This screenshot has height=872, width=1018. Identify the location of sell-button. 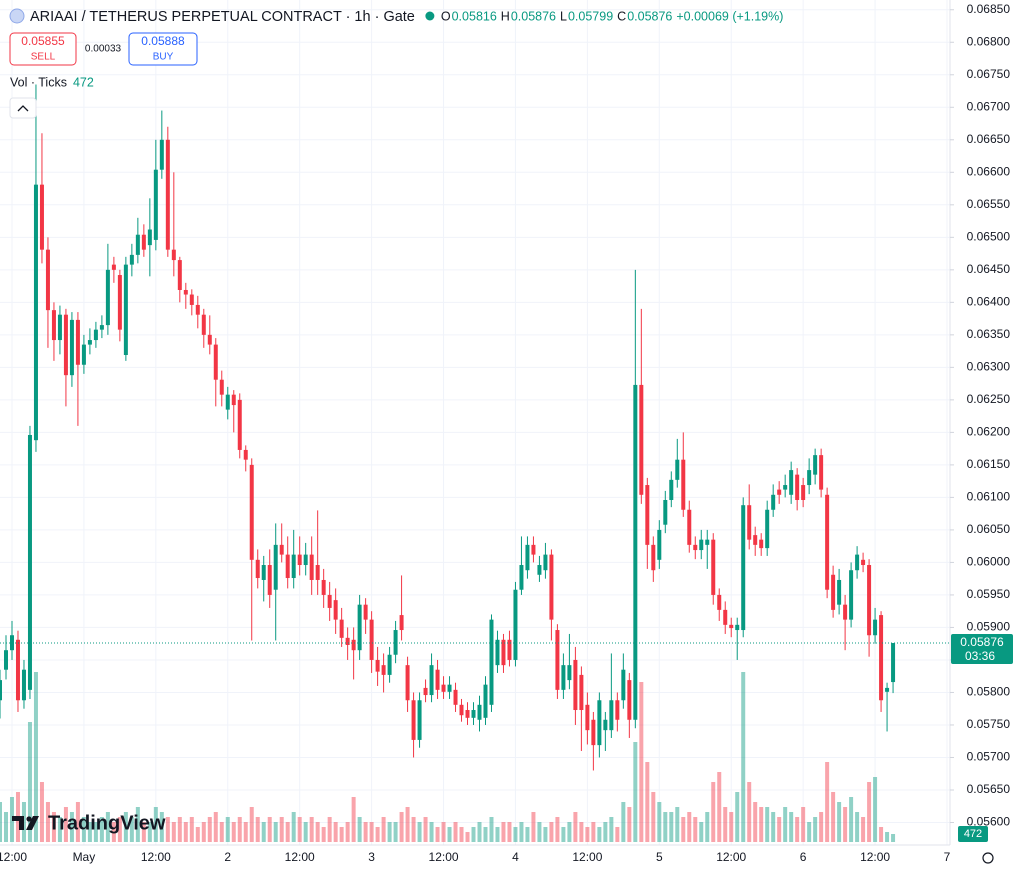
(43, 49).